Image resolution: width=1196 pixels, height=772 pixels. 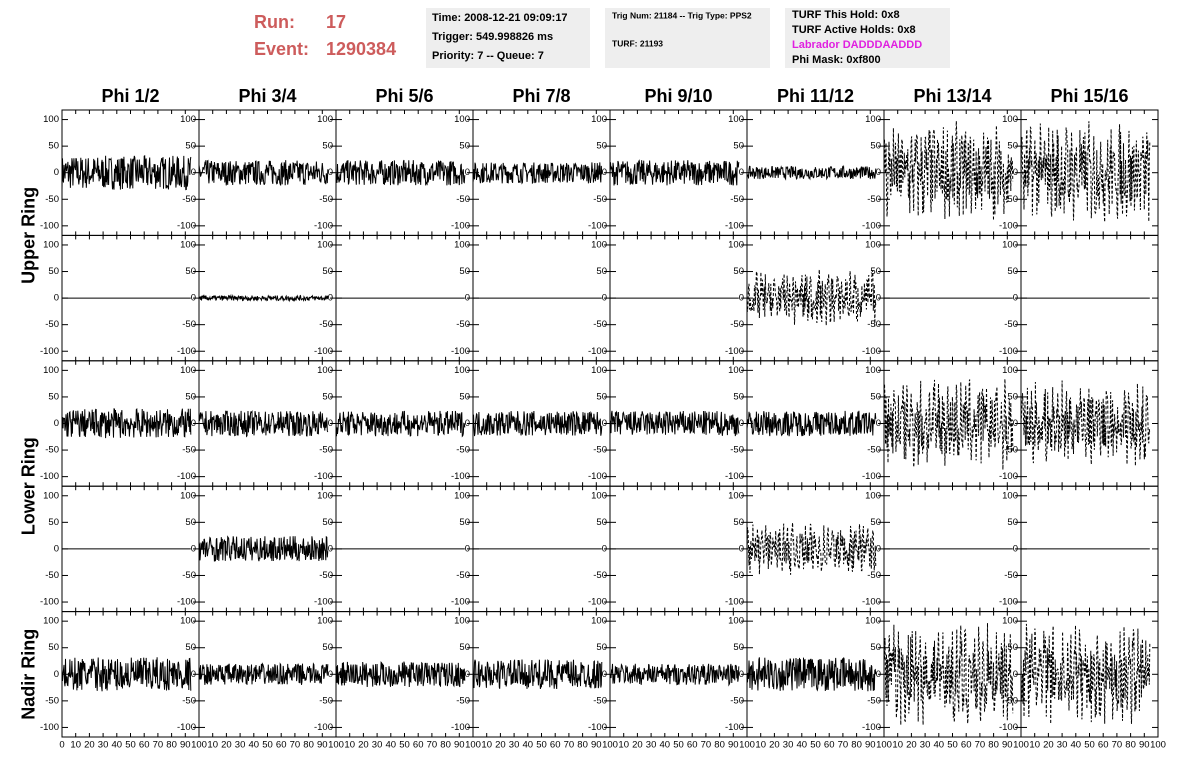 What do you see at coordinates (678, 96) in the screenshot?
I see `column-title: Phi 9/10` at bounding box center [678, 96].